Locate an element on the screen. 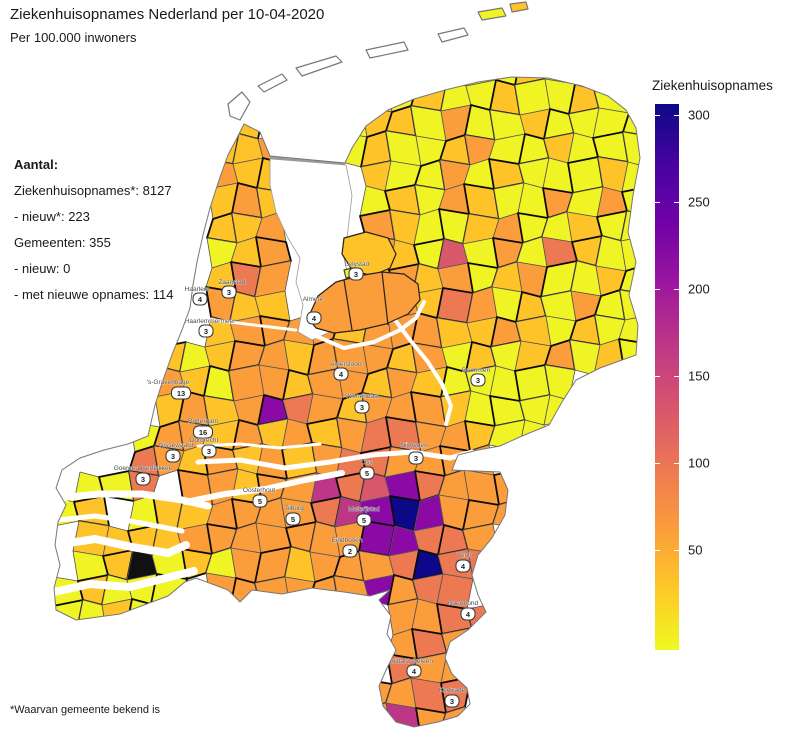 The width and height of the screenshot is (800, 736). municipality-label: Nissewaard is located at coordinates (176, 445).